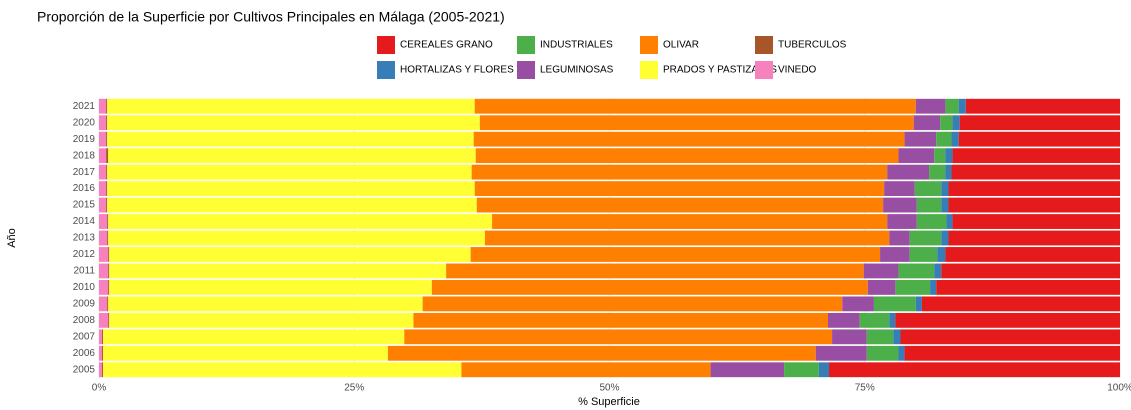 Image resolution: width=1131 pixels, height=410 pixels. Describe the element at coordinates (681, 45) in the screenshot. I see `legend-label: OLIVAR` at that location.